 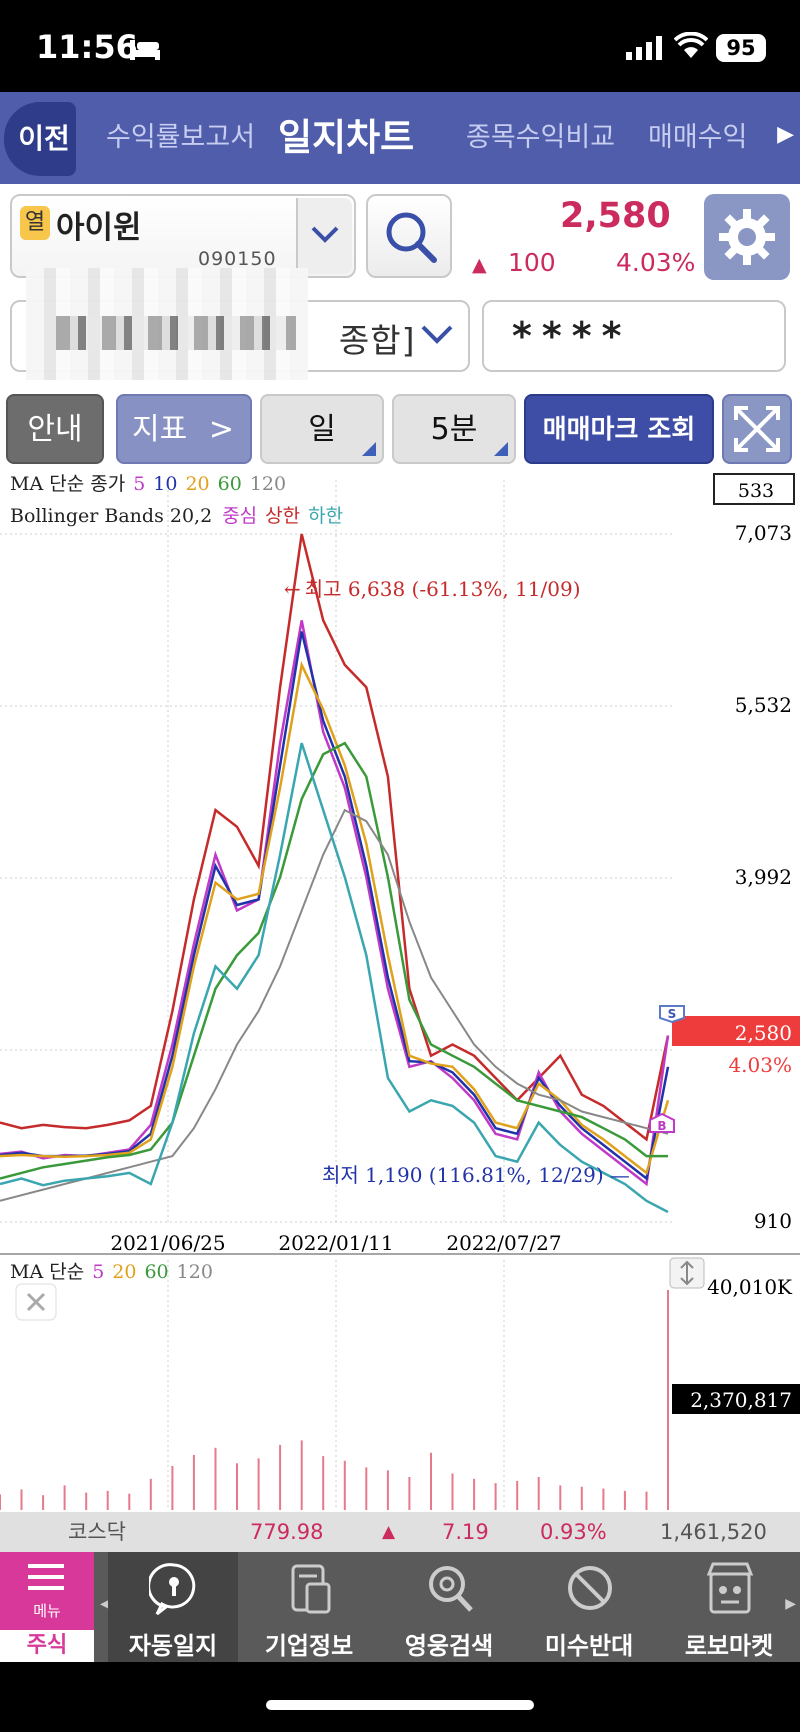 I want to click on menu-label: 메뉴, so click(x=47, y=1611).